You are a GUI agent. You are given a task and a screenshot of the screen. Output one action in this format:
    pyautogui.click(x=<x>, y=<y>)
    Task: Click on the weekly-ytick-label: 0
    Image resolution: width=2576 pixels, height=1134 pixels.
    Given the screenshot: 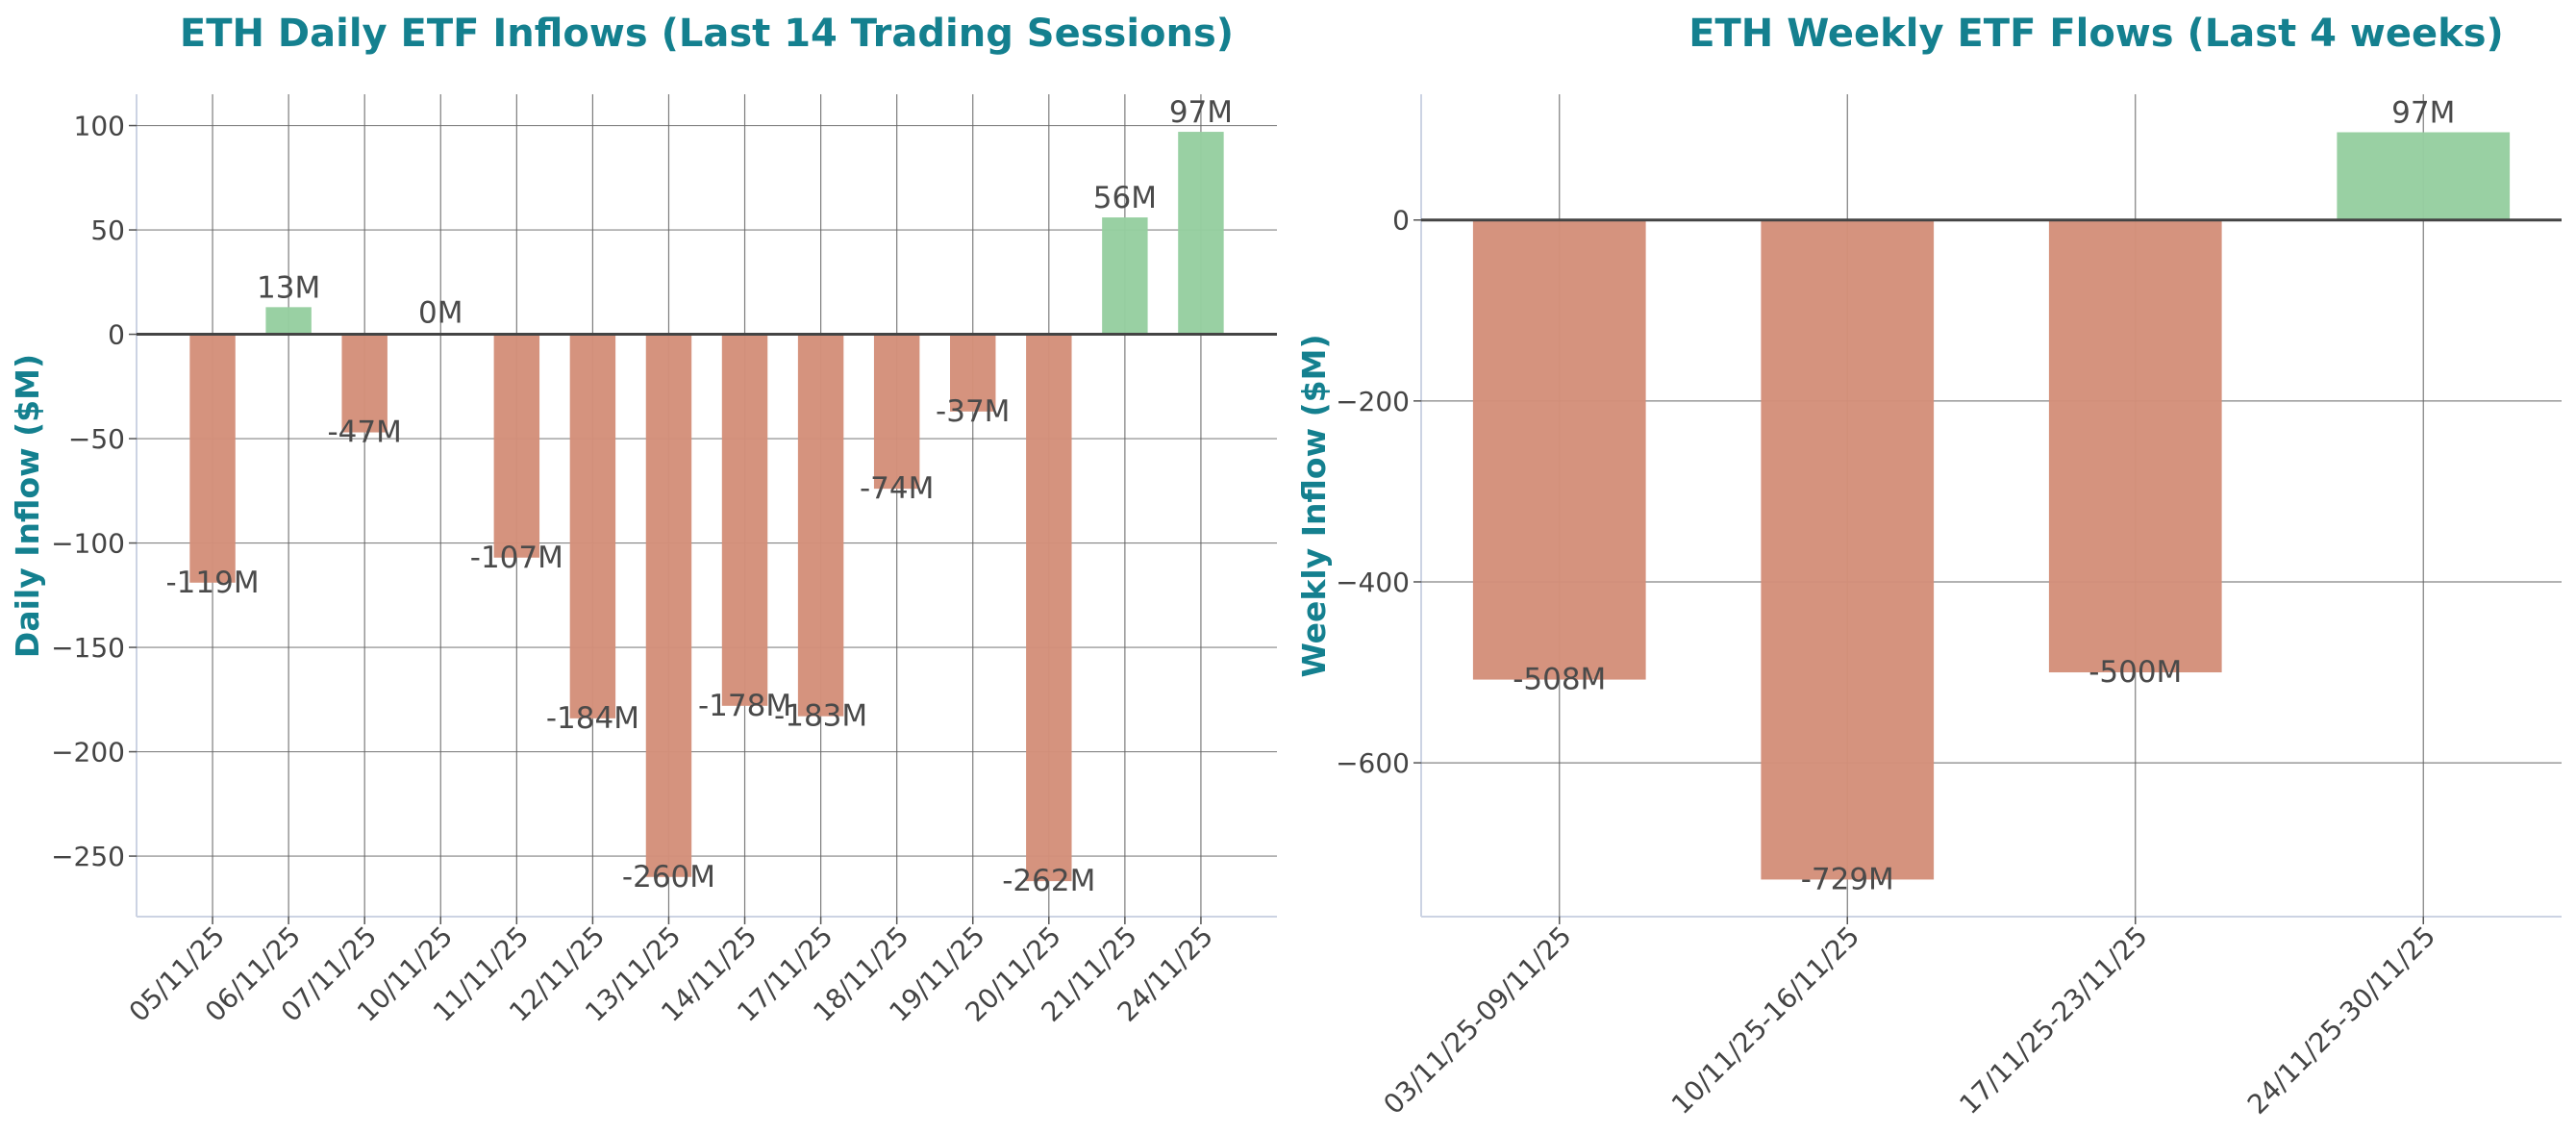 What is the action you would take?
    pyautogui.click(x=1401, y=221)
    